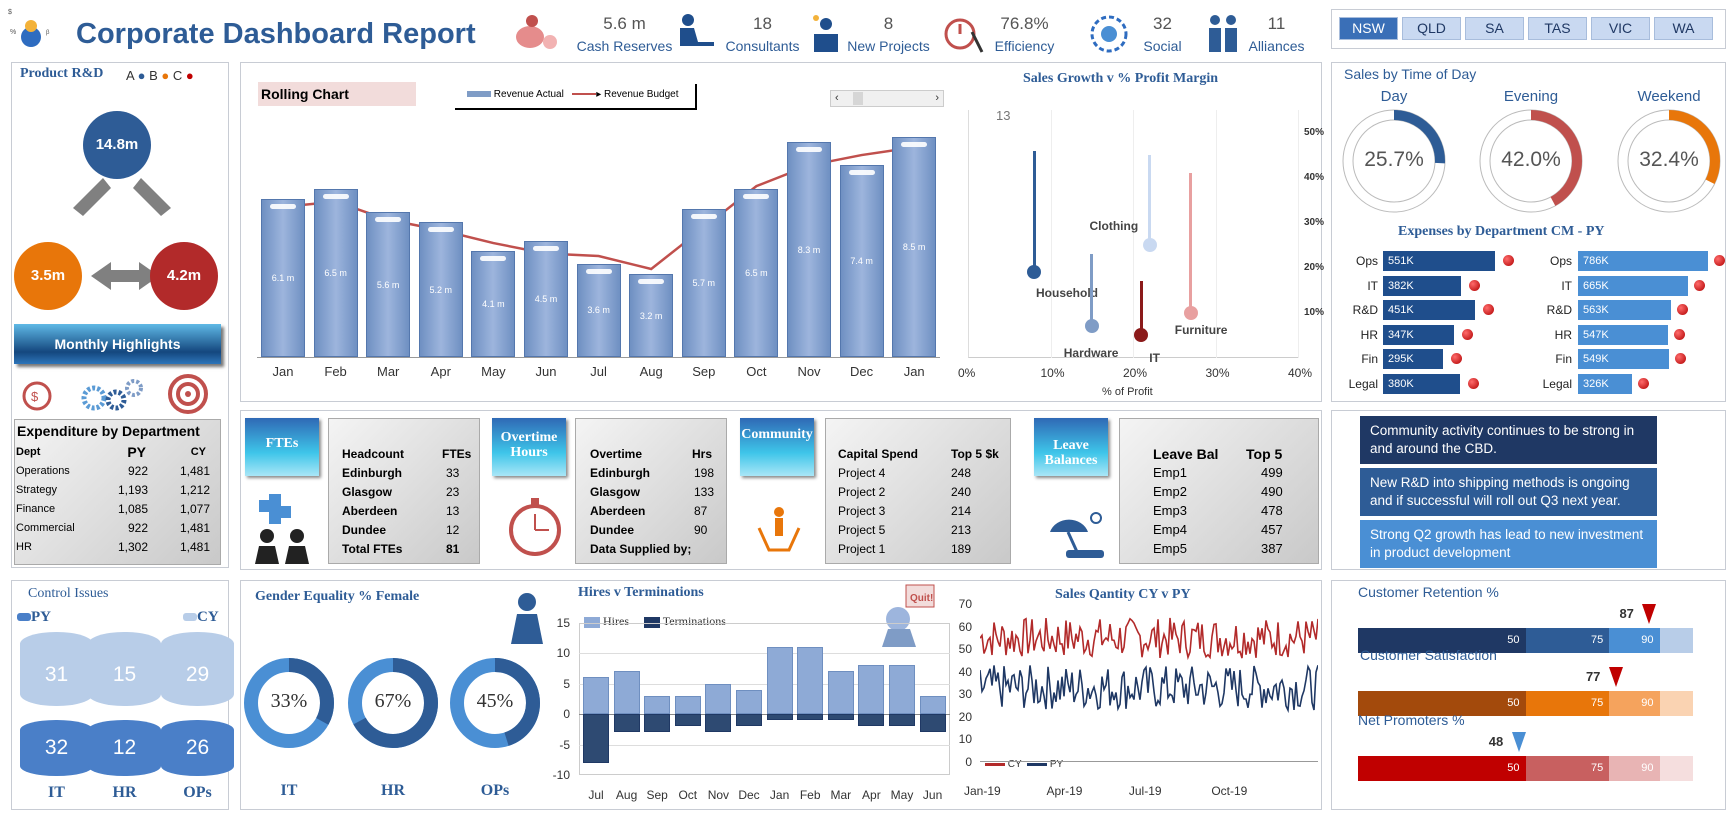  Describe the element at coordinates (564, 744) in the screenshot. I see `hires-ytick: -5` at that location.